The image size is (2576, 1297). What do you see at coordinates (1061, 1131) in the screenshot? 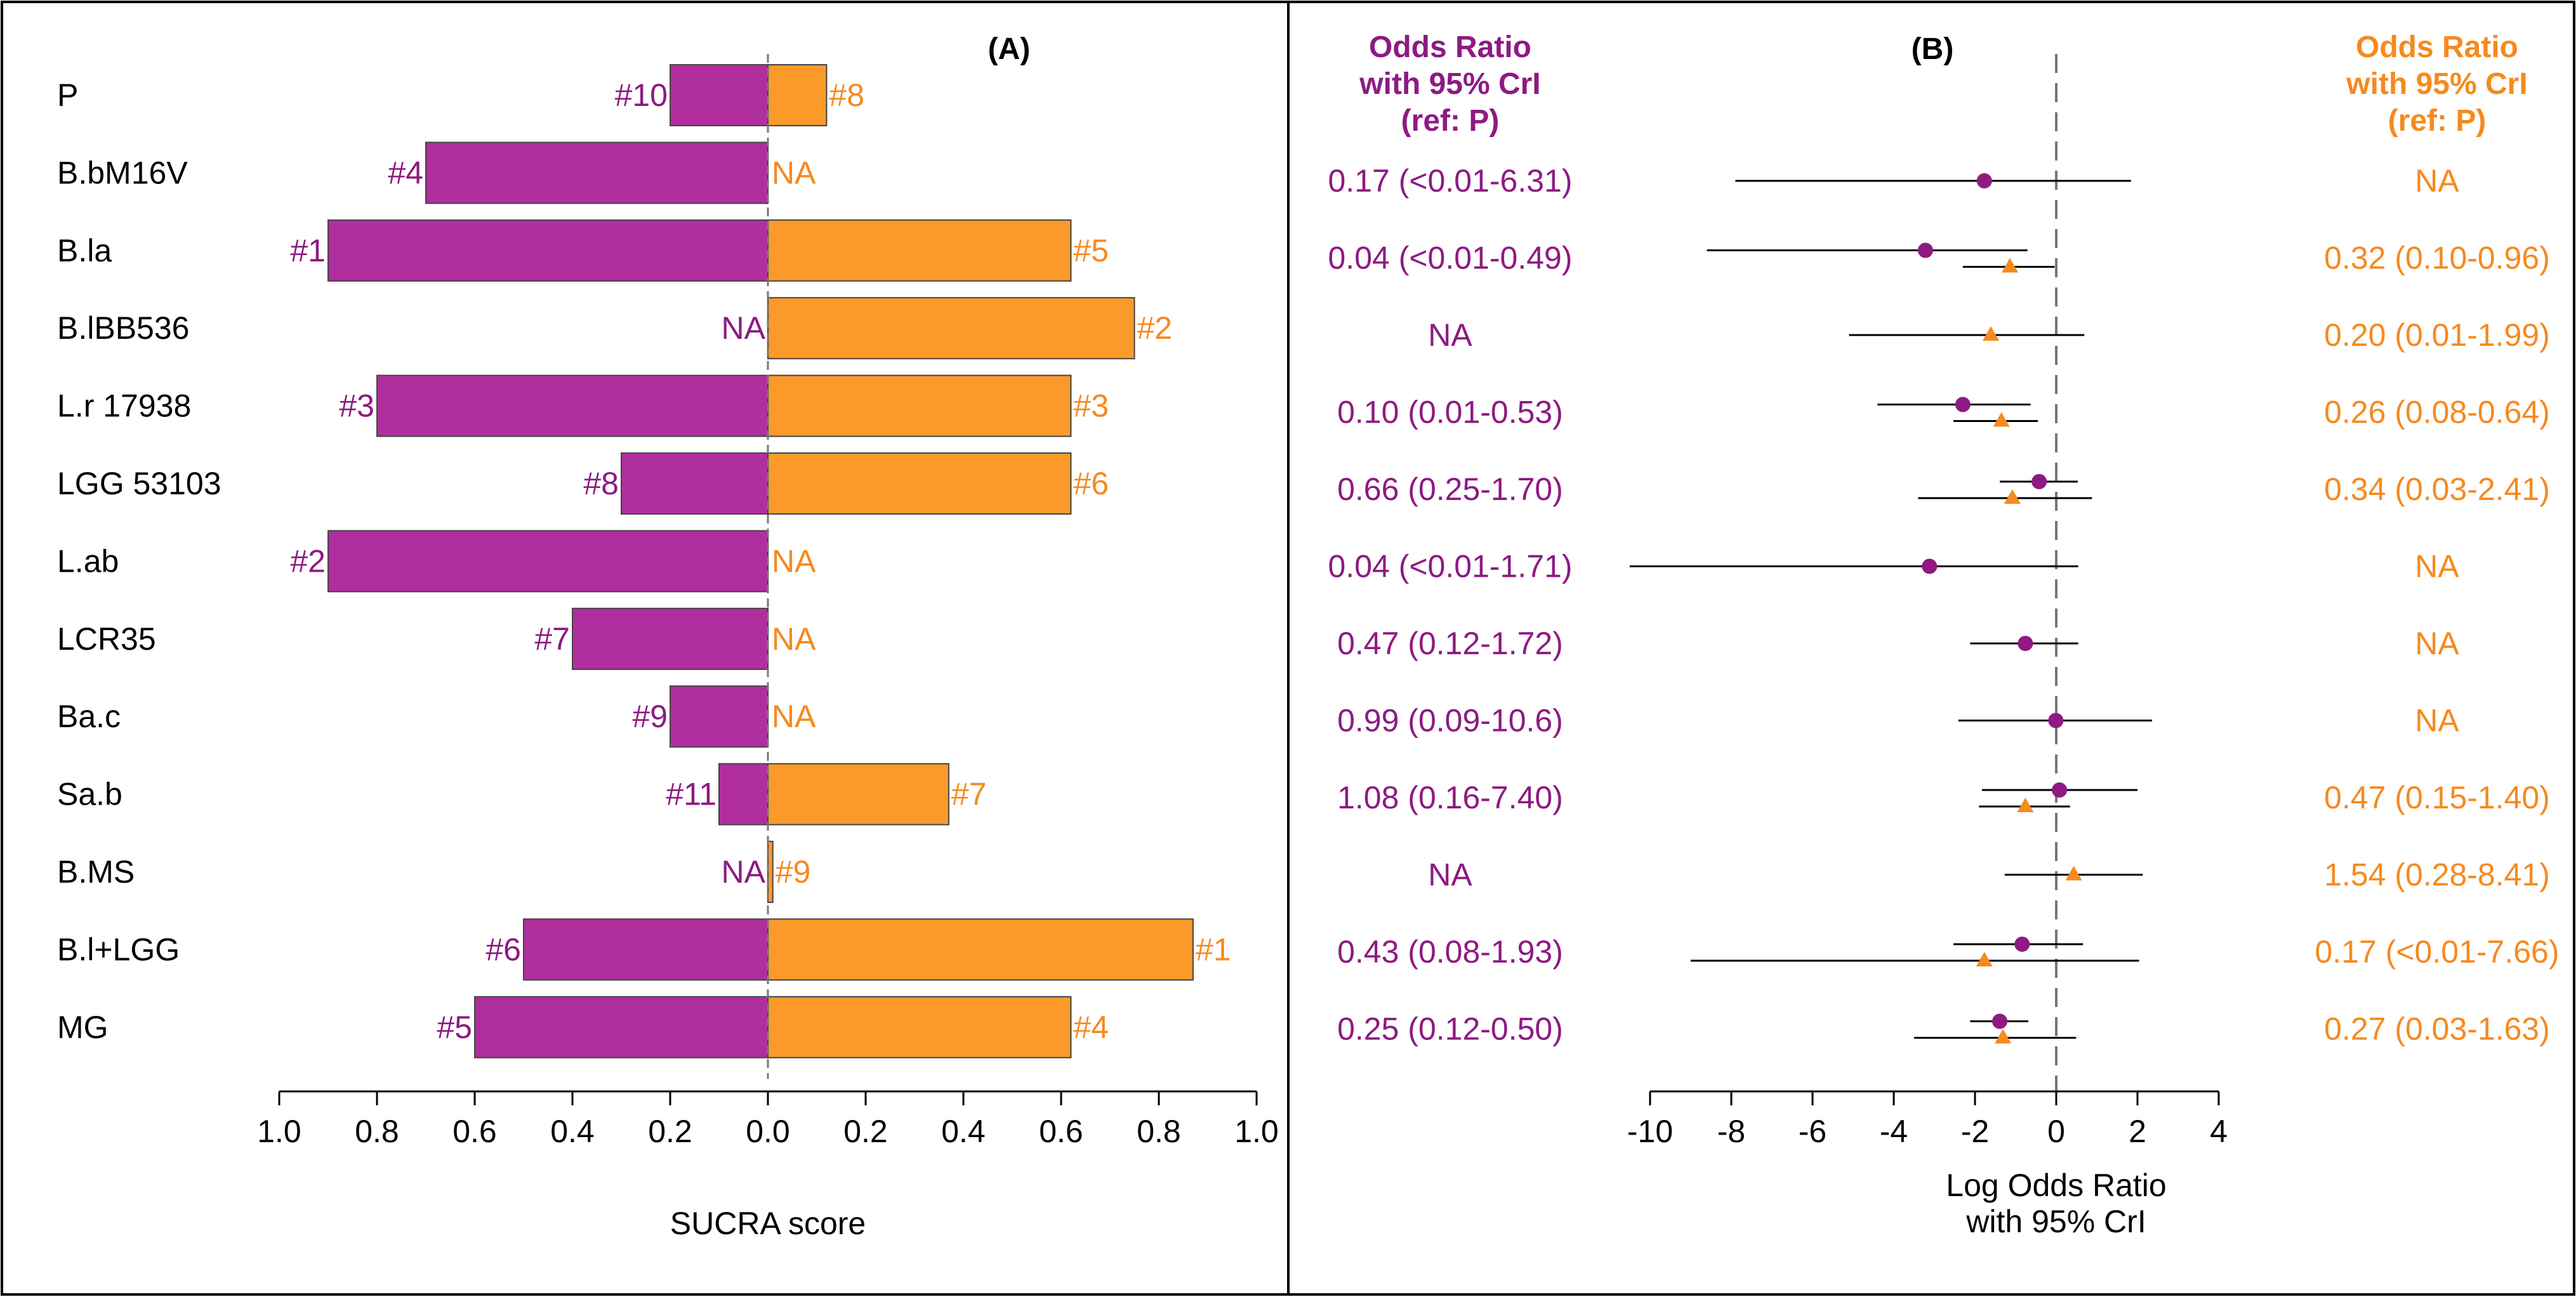
I see `x-tick-label: 0.6` at bounding box center [1061, 1131].